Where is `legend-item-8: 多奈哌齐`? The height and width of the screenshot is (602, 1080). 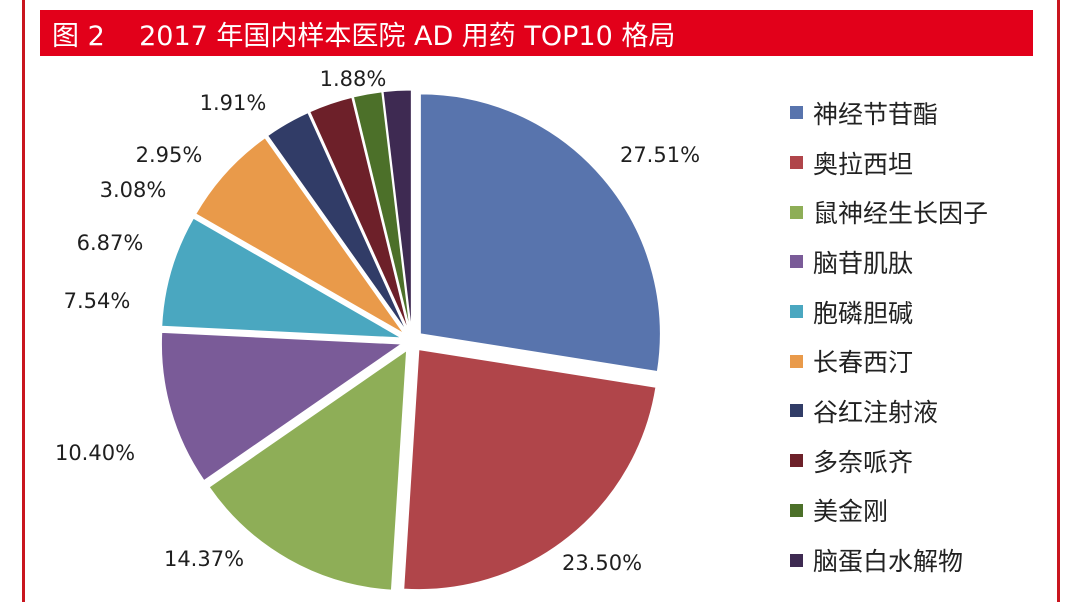
legend-item-8: 多奈哌齐 is located at coordinates (915, 461).